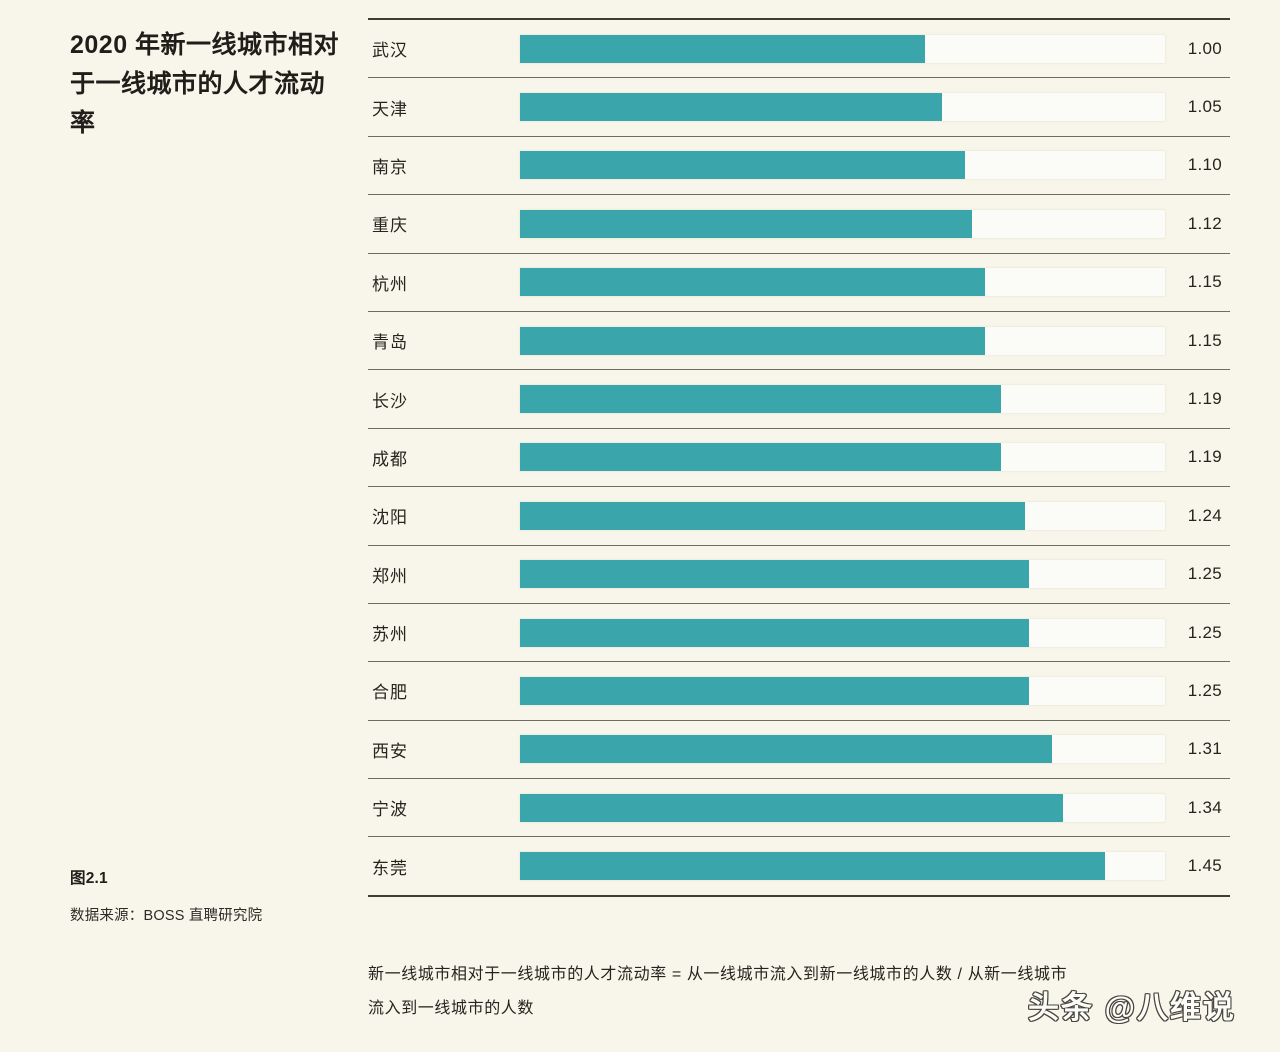 This screenshot has width=1280, height=1052. I want to click on chart-row: 西安 1.31, so click(799, 749).